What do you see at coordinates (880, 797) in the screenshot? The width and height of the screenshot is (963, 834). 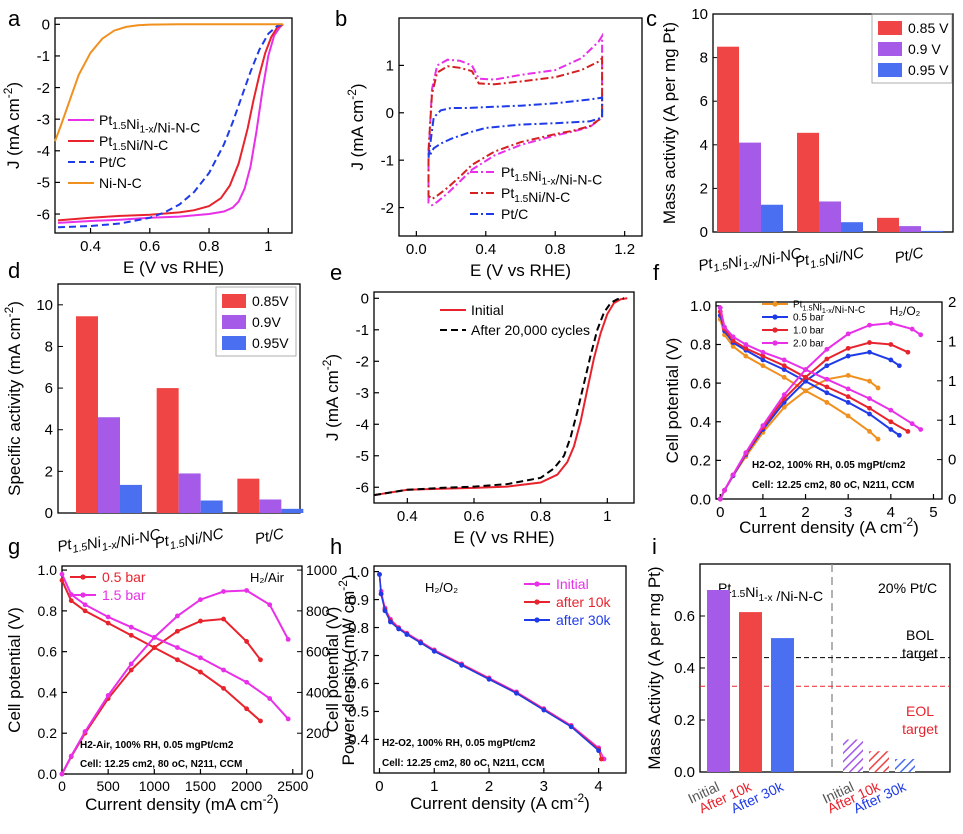 I see `x-category-label: After 30k` at bounding box center [880, 797].